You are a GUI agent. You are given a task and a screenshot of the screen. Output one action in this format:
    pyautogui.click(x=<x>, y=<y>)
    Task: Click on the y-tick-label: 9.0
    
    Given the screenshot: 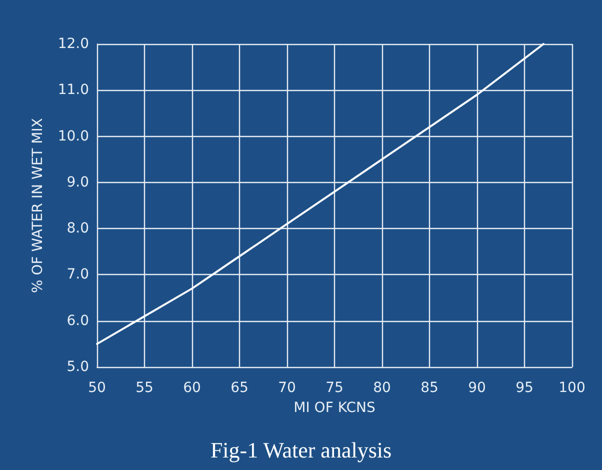 What is the action you would take?
    pyautogui.click(x=77, y=182)
    